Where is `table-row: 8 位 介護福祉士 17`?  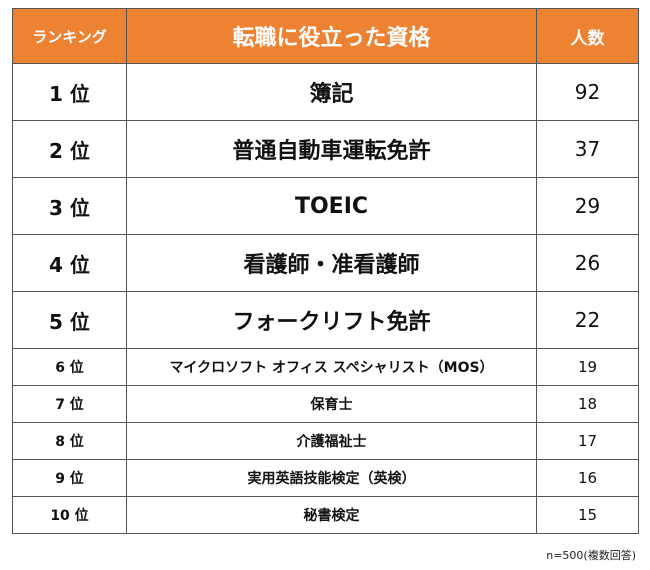 table-row: 8 位 介護福祉士 17 is located at coordinates (325, 441).